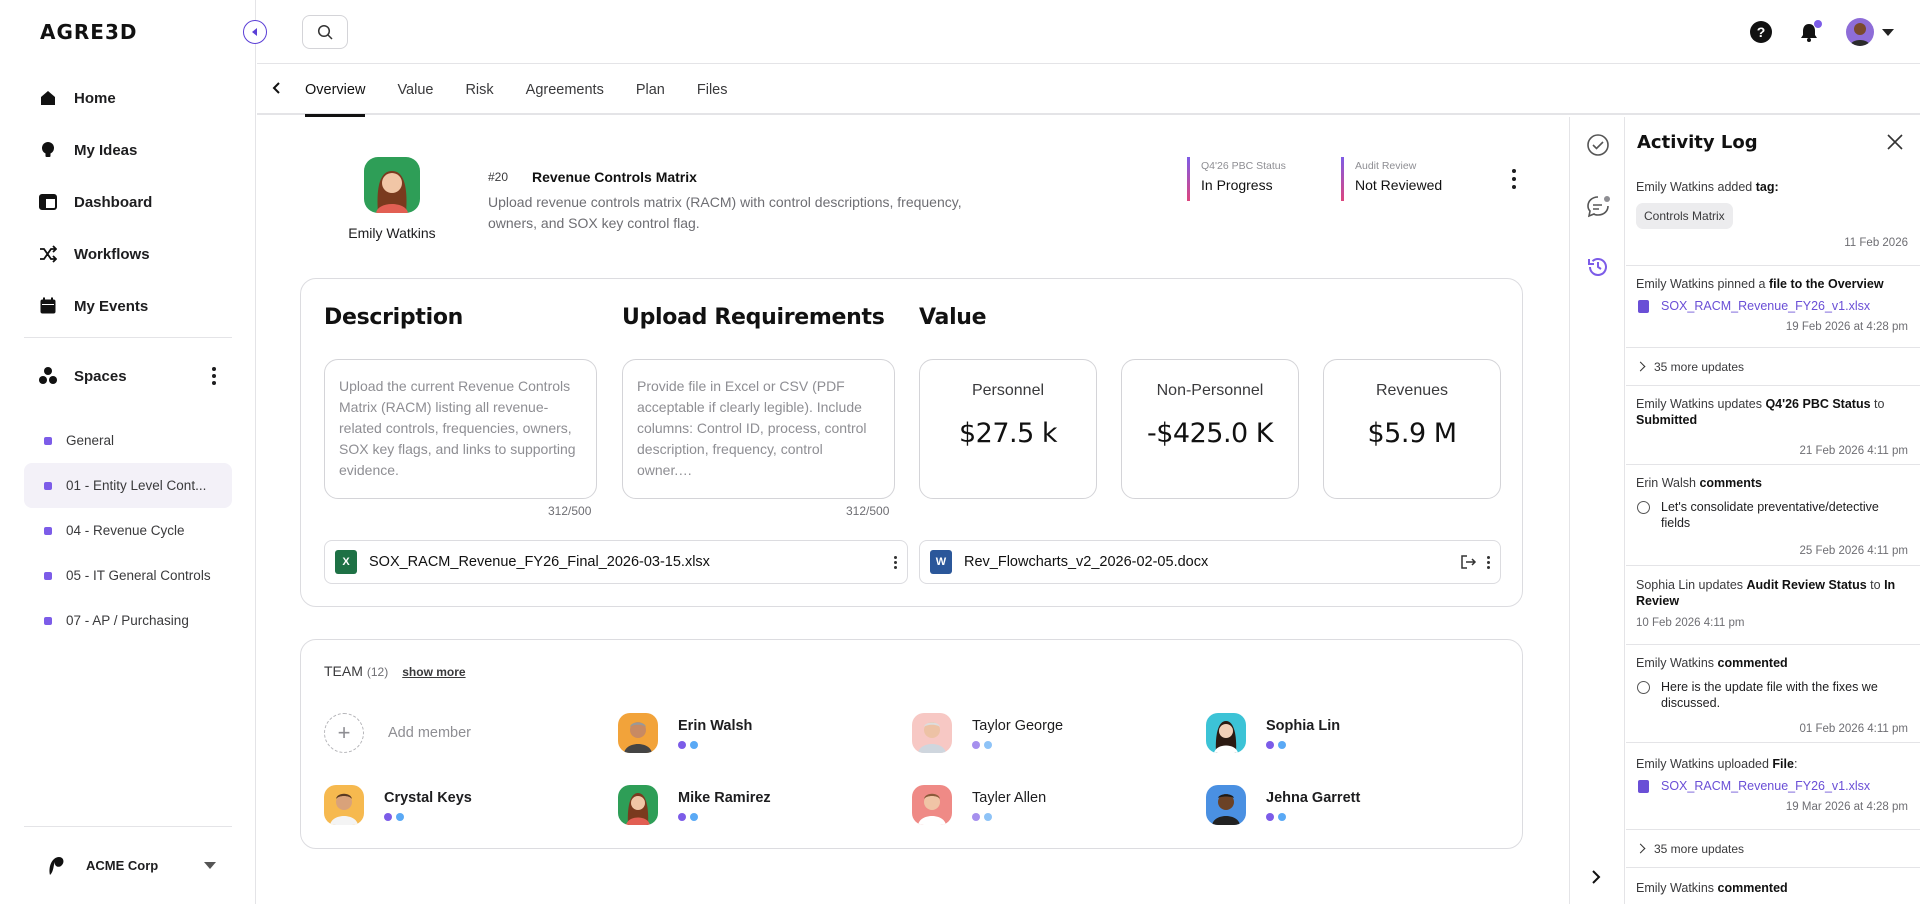 This screenshot has height=904, width=1920. Describe the element at coordinates (1247, 179) in the screenshot. I see `pbc-status: Q4'26 PBC Status In Progress` at that location.